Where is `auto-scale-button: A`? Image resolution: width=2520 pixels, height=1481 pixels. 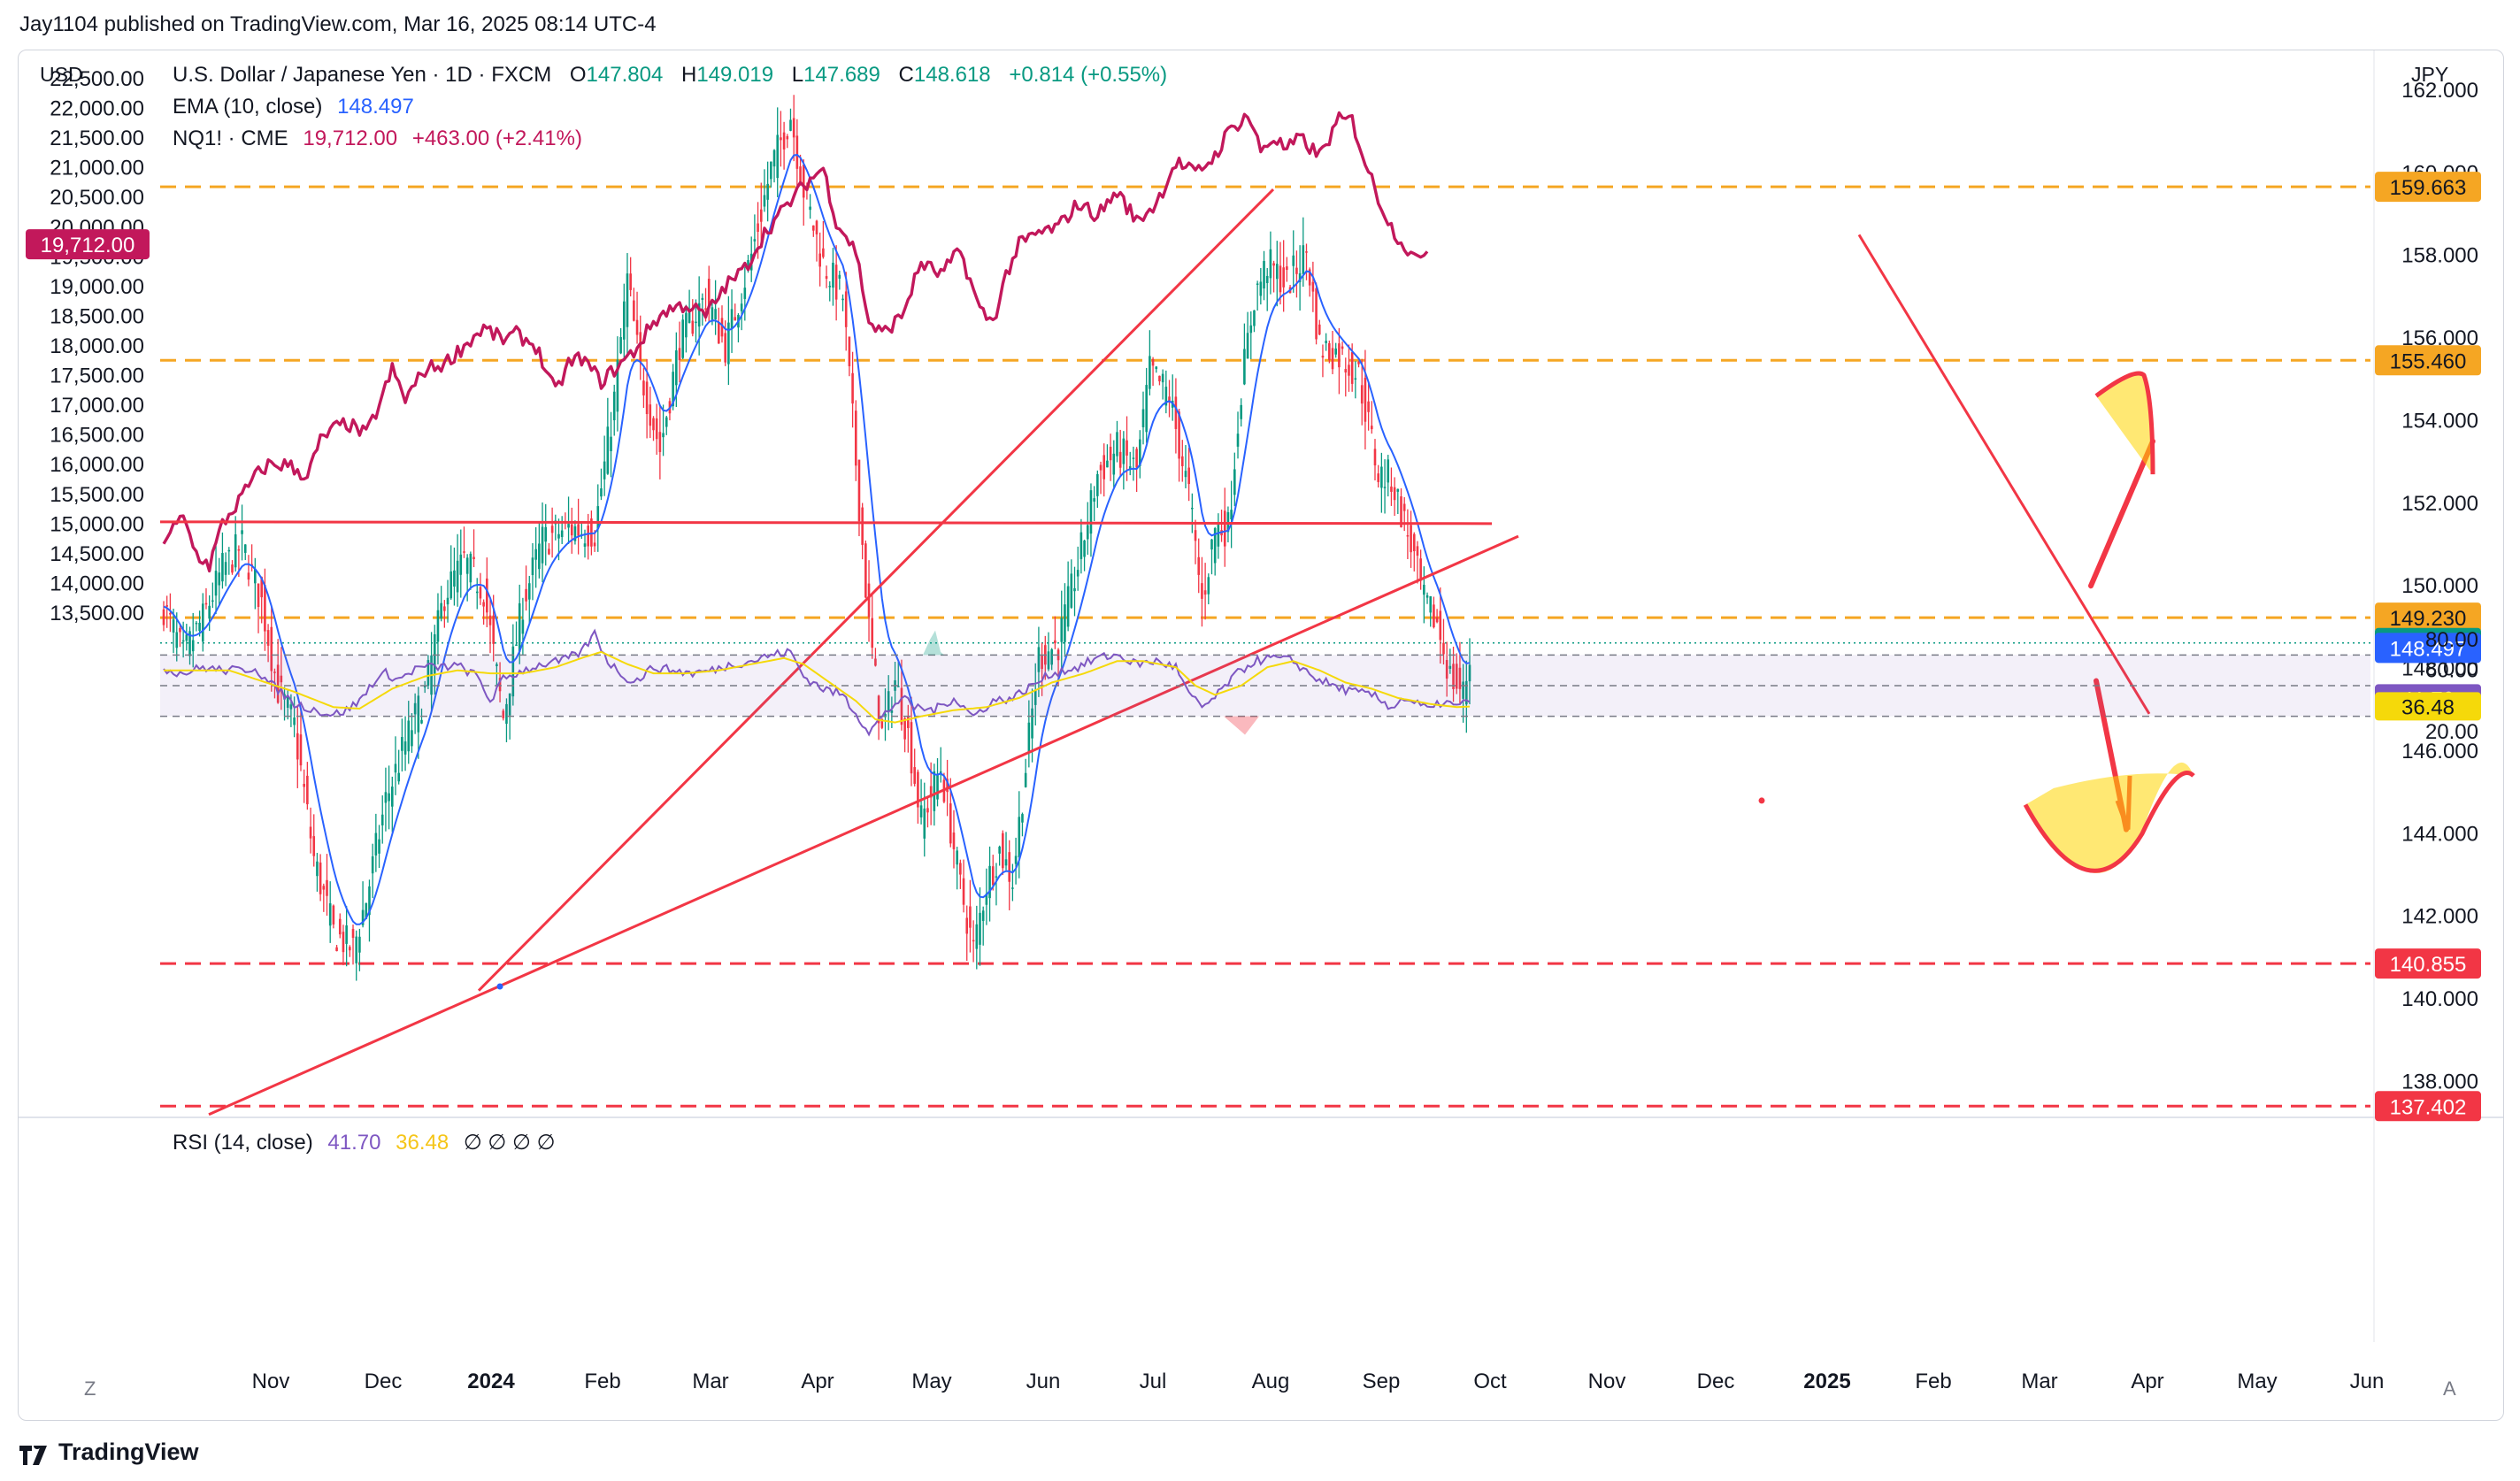
auto-scale-button: A is located at coordinates (2449, 1388).